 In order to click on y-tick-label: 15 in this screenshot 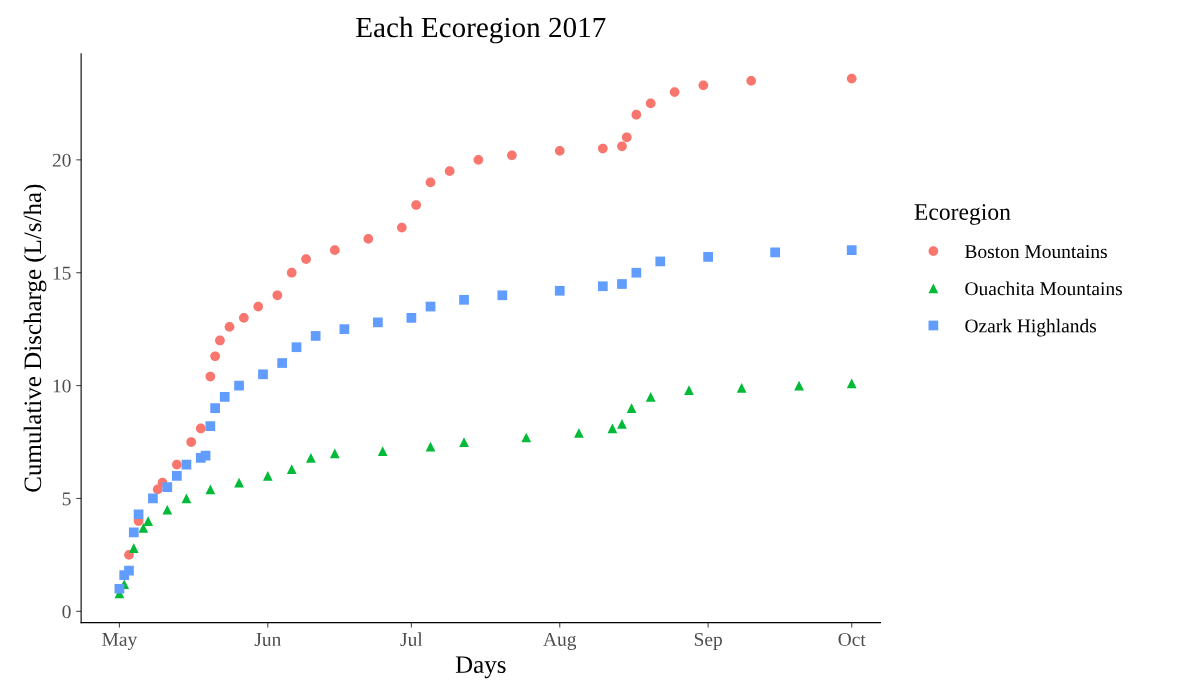, I will do `click(62, 273)`.